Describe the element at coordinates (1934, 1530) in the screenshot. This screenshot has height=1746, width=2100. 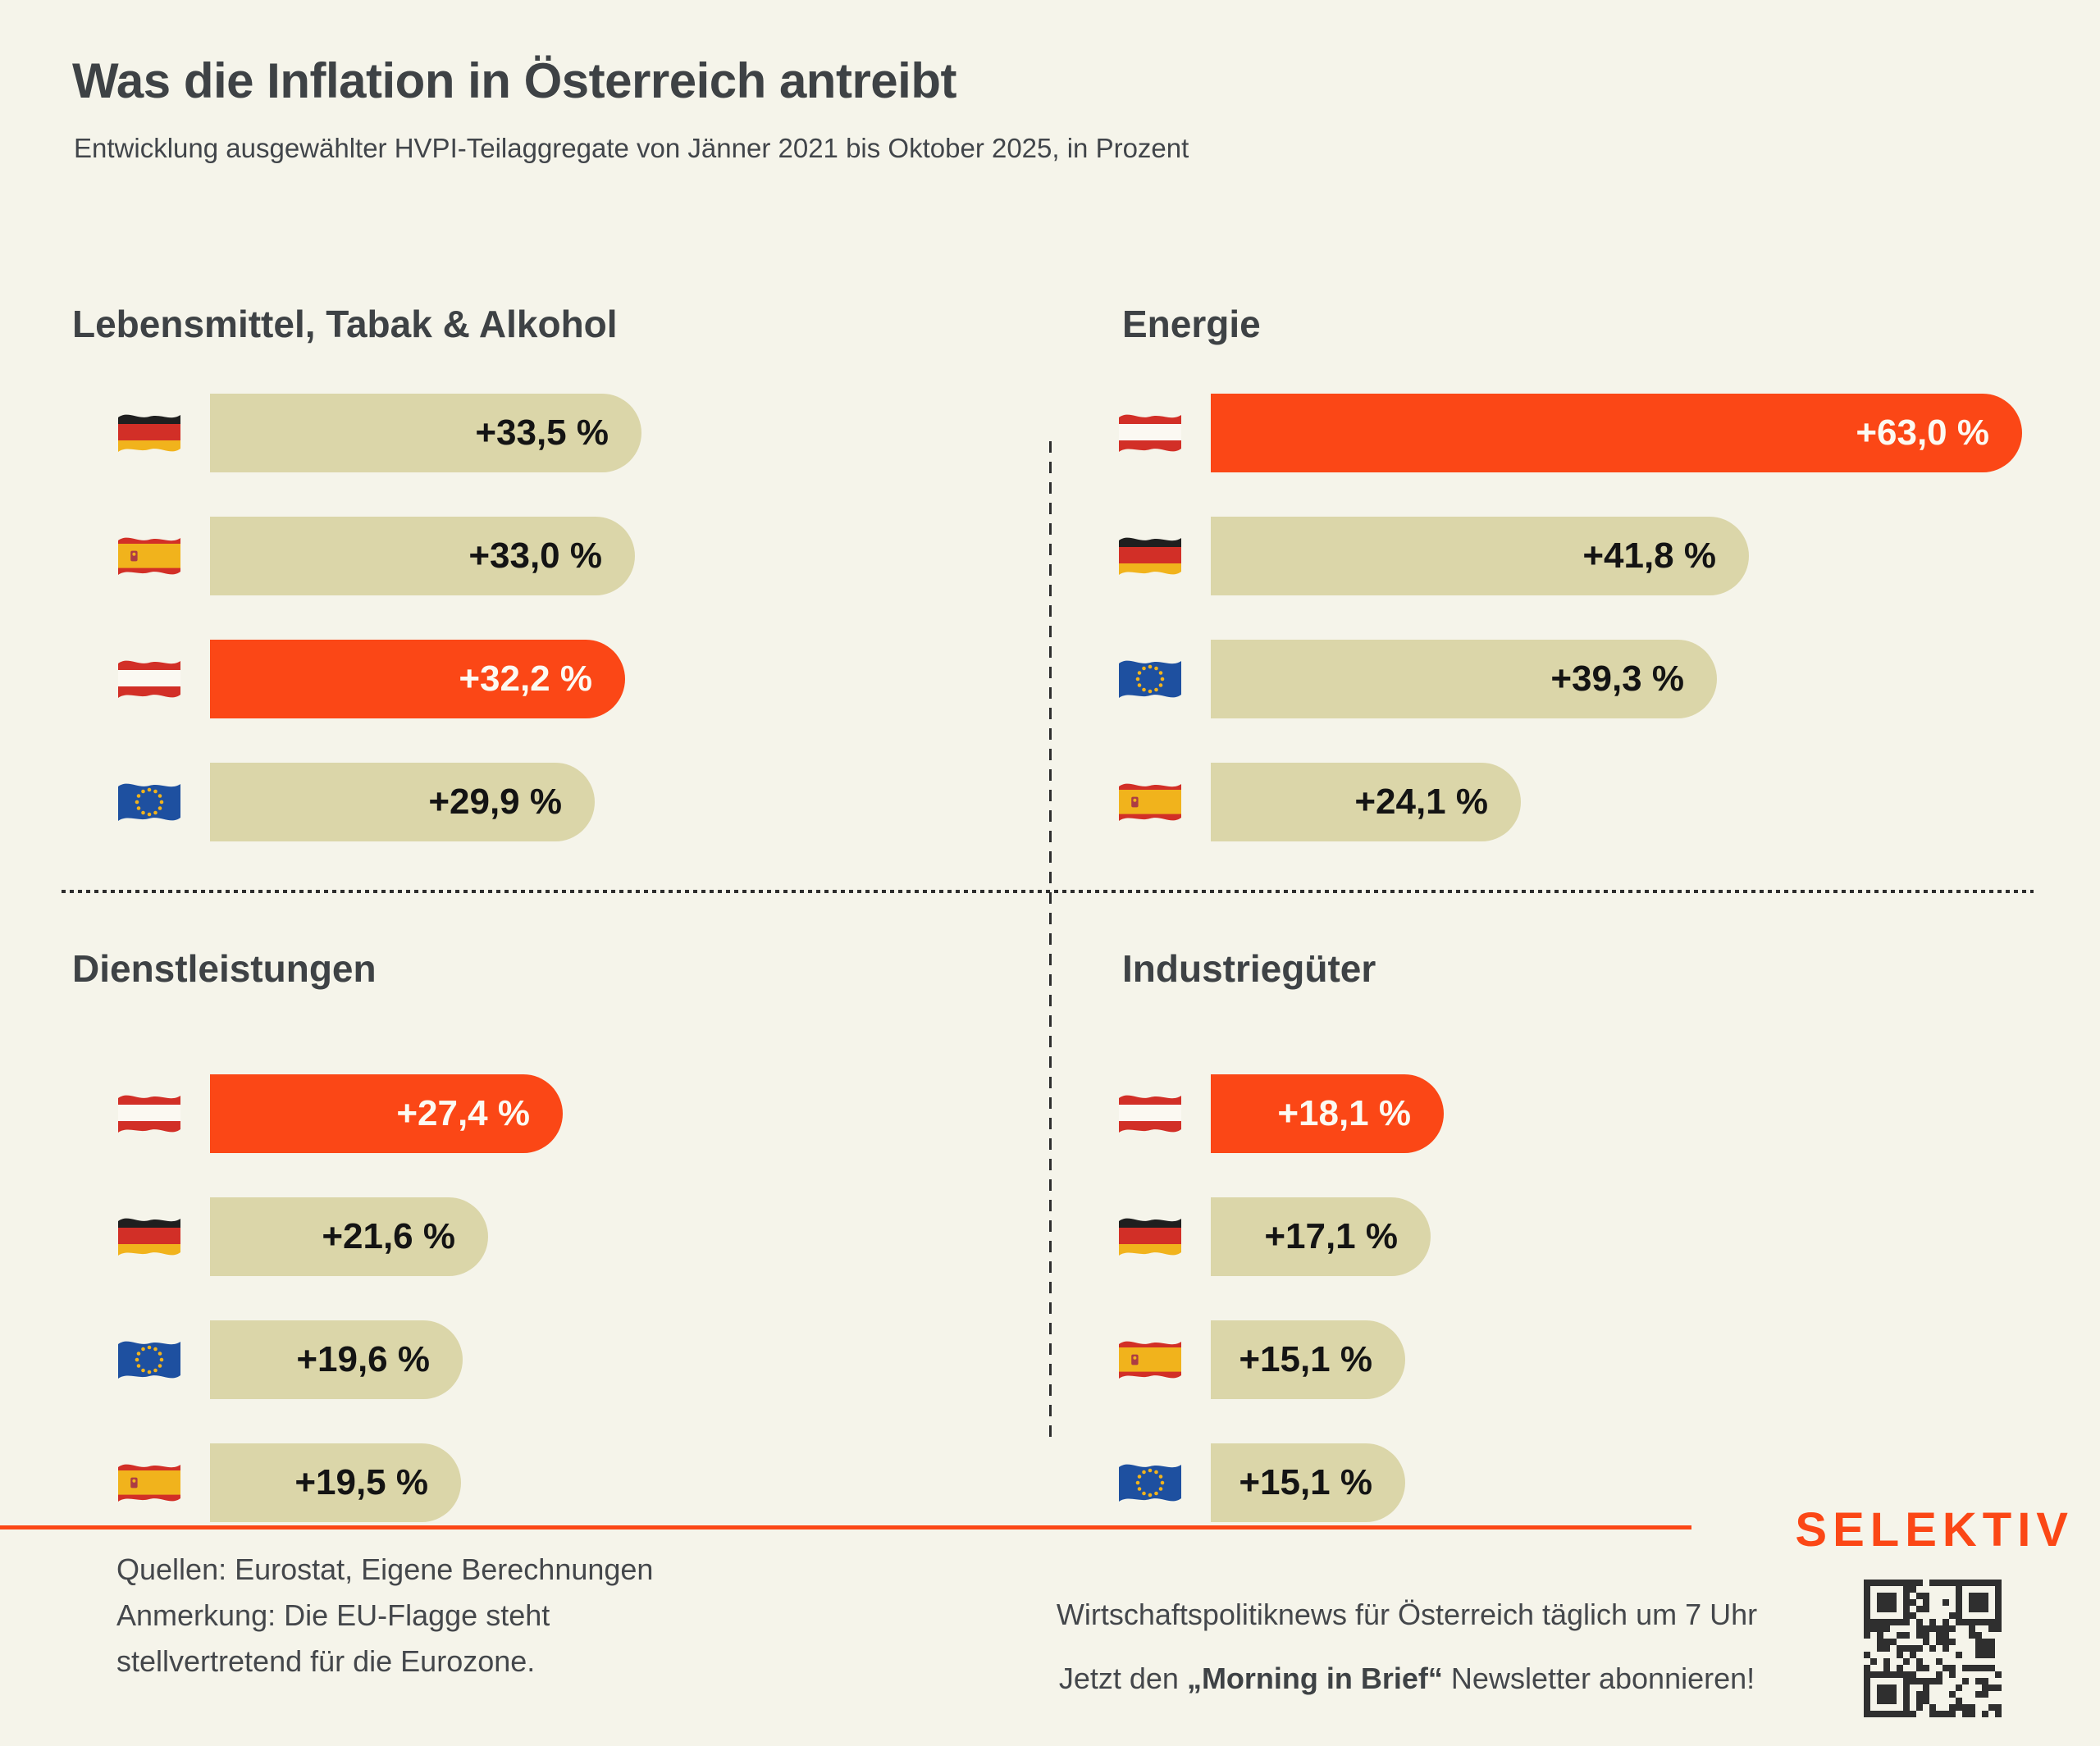
I see `selektiv-logo: SELEKTIV` at that location.